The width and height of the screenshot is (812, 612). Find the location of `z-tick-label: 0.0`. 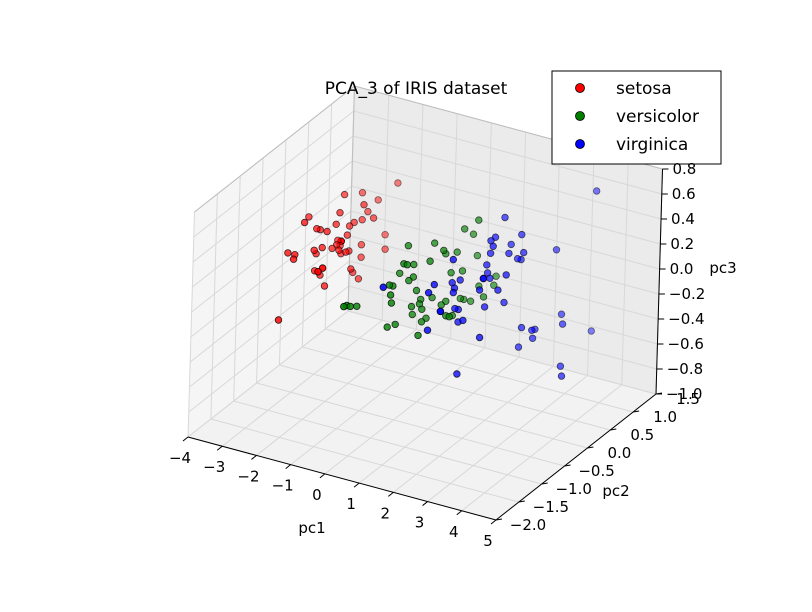

z-tick-label: 0.0 is located at coordinates (682, 269).